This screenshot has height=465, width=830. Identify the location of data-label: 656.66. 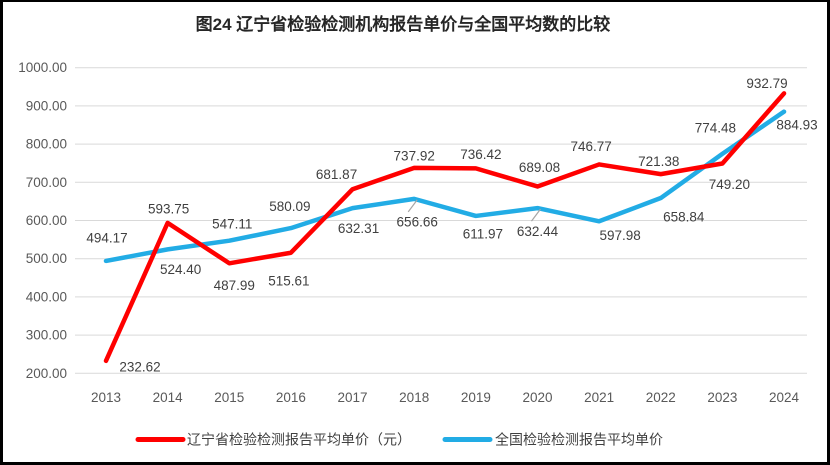
(417, 222).